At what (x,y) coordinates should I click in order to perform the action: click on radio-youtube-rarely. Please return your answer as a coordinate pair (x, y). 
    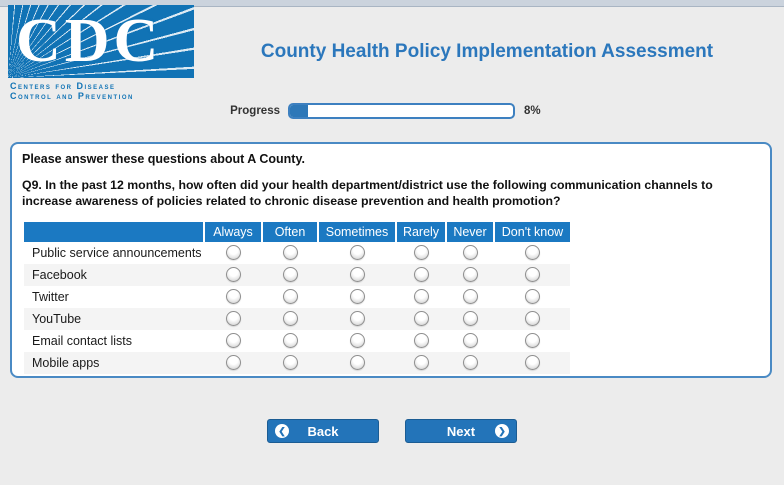
    Looking at the image, I should click on (421, 319).